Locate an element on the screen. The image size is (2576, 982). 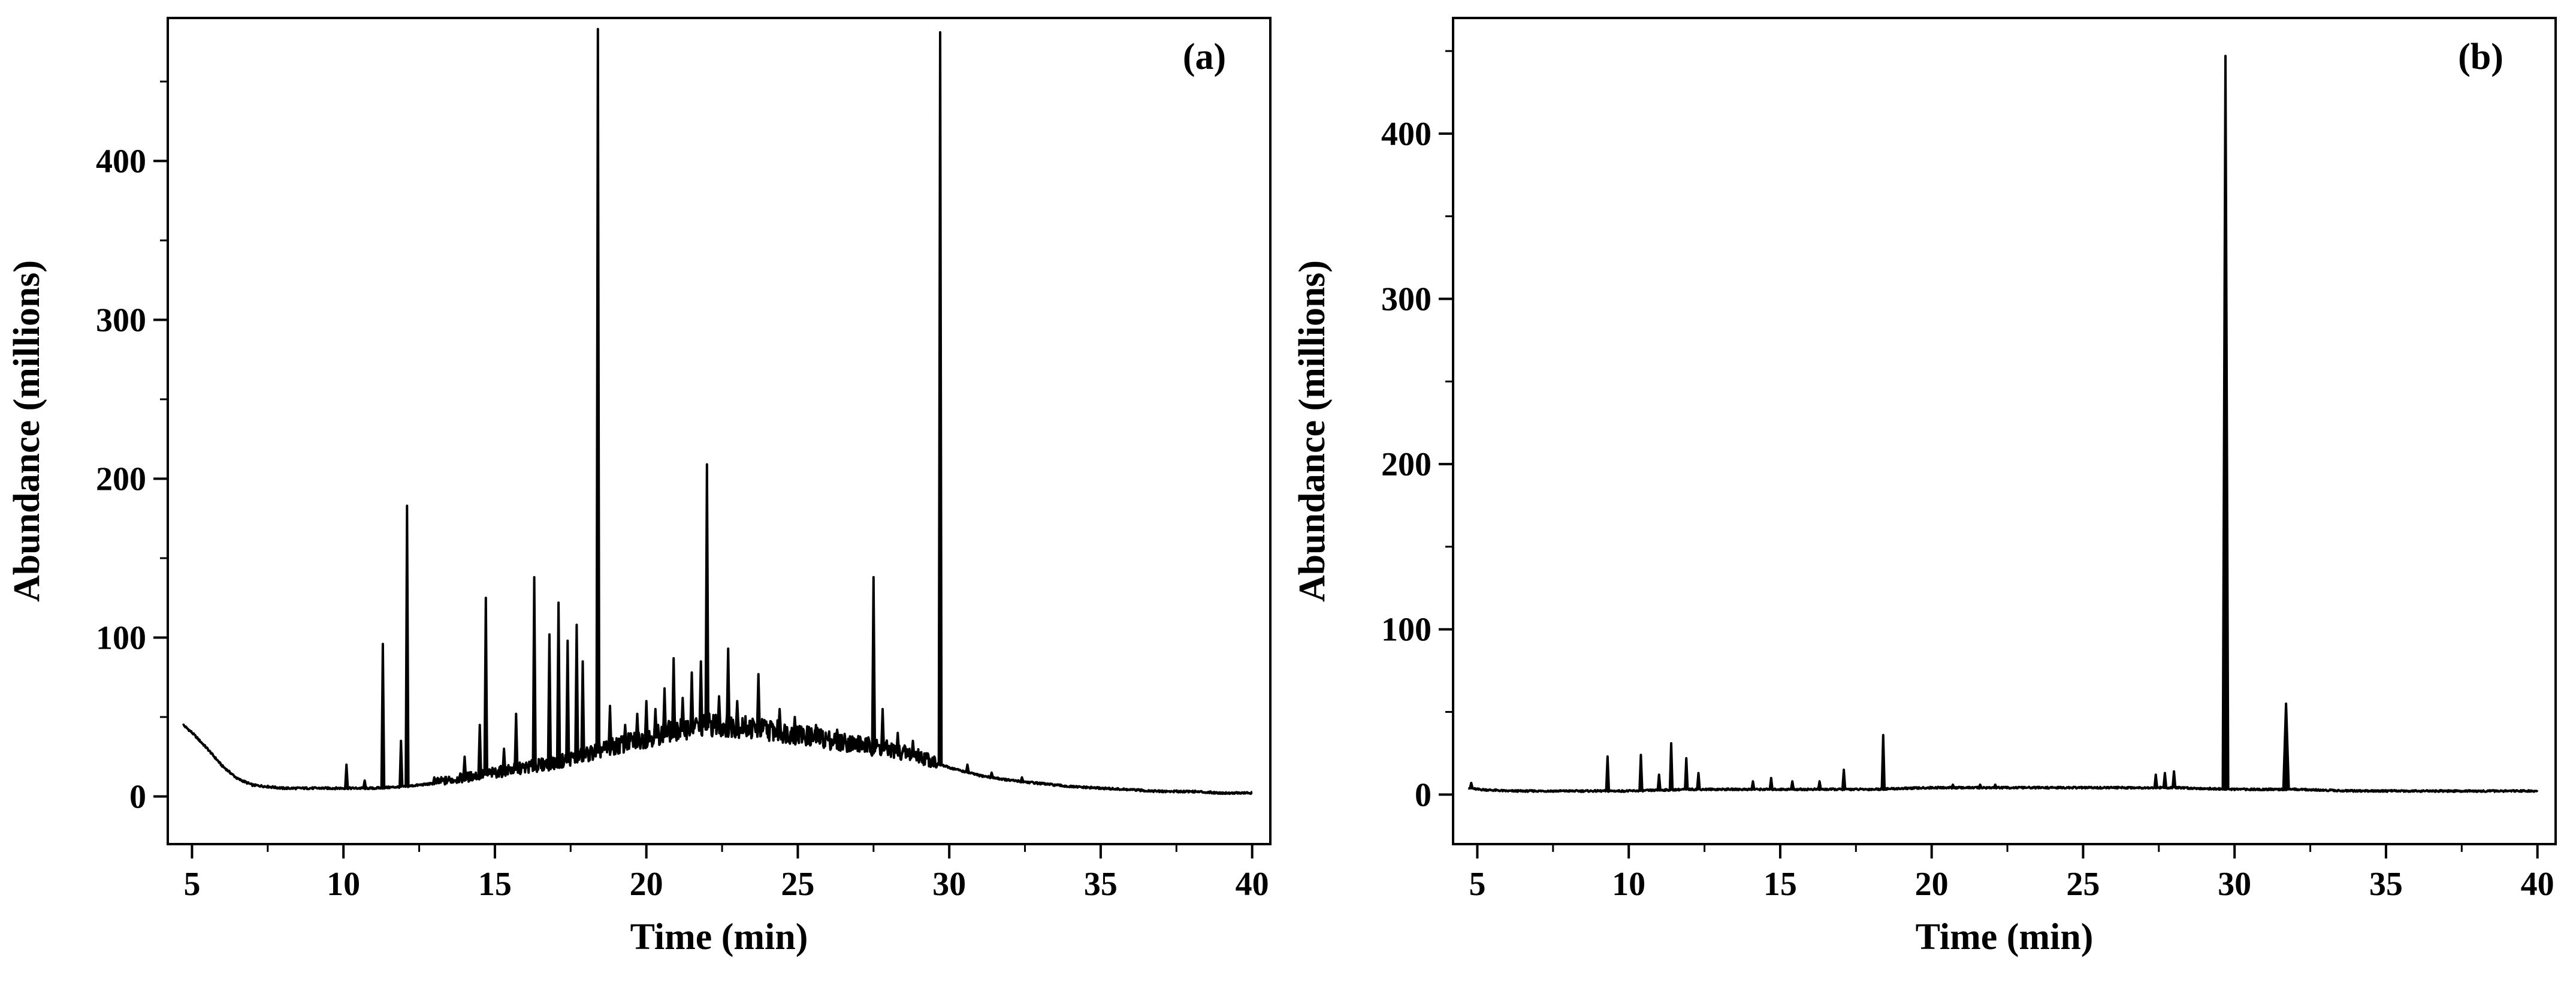
x-tick-label: 30 is located at coordinates (2234, 884).